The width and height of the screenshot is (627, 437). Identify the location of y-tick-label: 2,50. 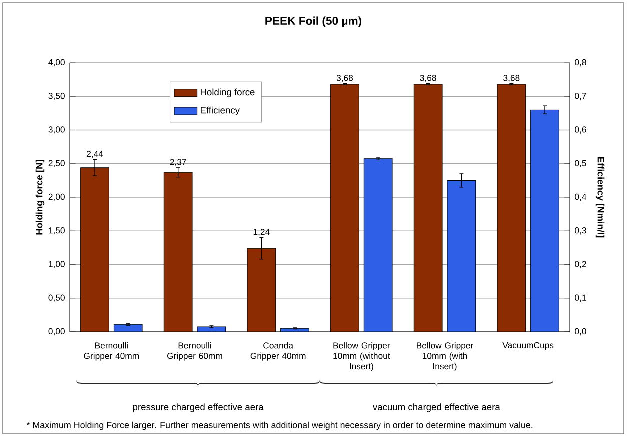
(56, 164).